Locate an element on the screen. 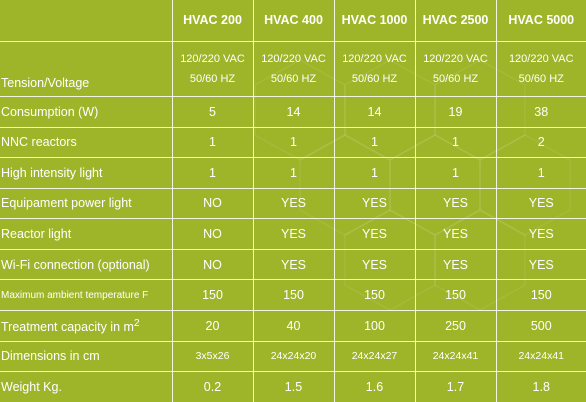 This screenshot has height=402, width=586. table-cell: 24x24x20 is located at coordinates (294, 357).